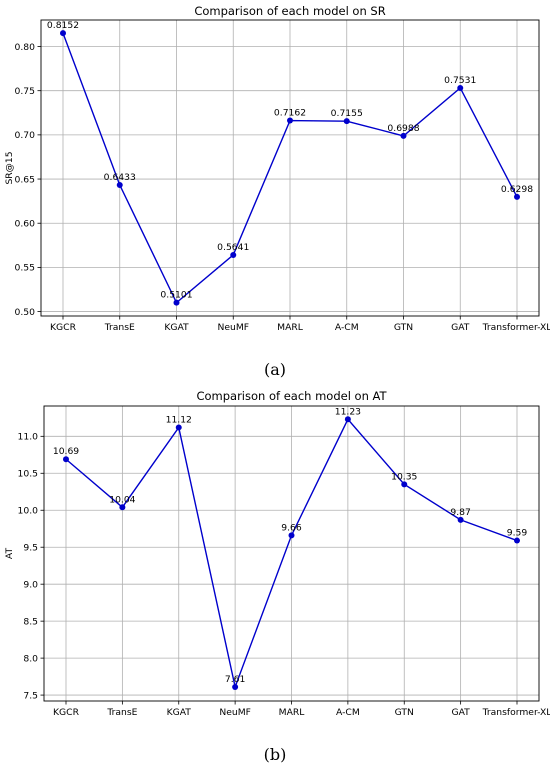 This screenshot has height=768, width=550. Describe the element at coordinates (25, 268) in the screenshot. I see `y-tick-label: 0.55` at that location.